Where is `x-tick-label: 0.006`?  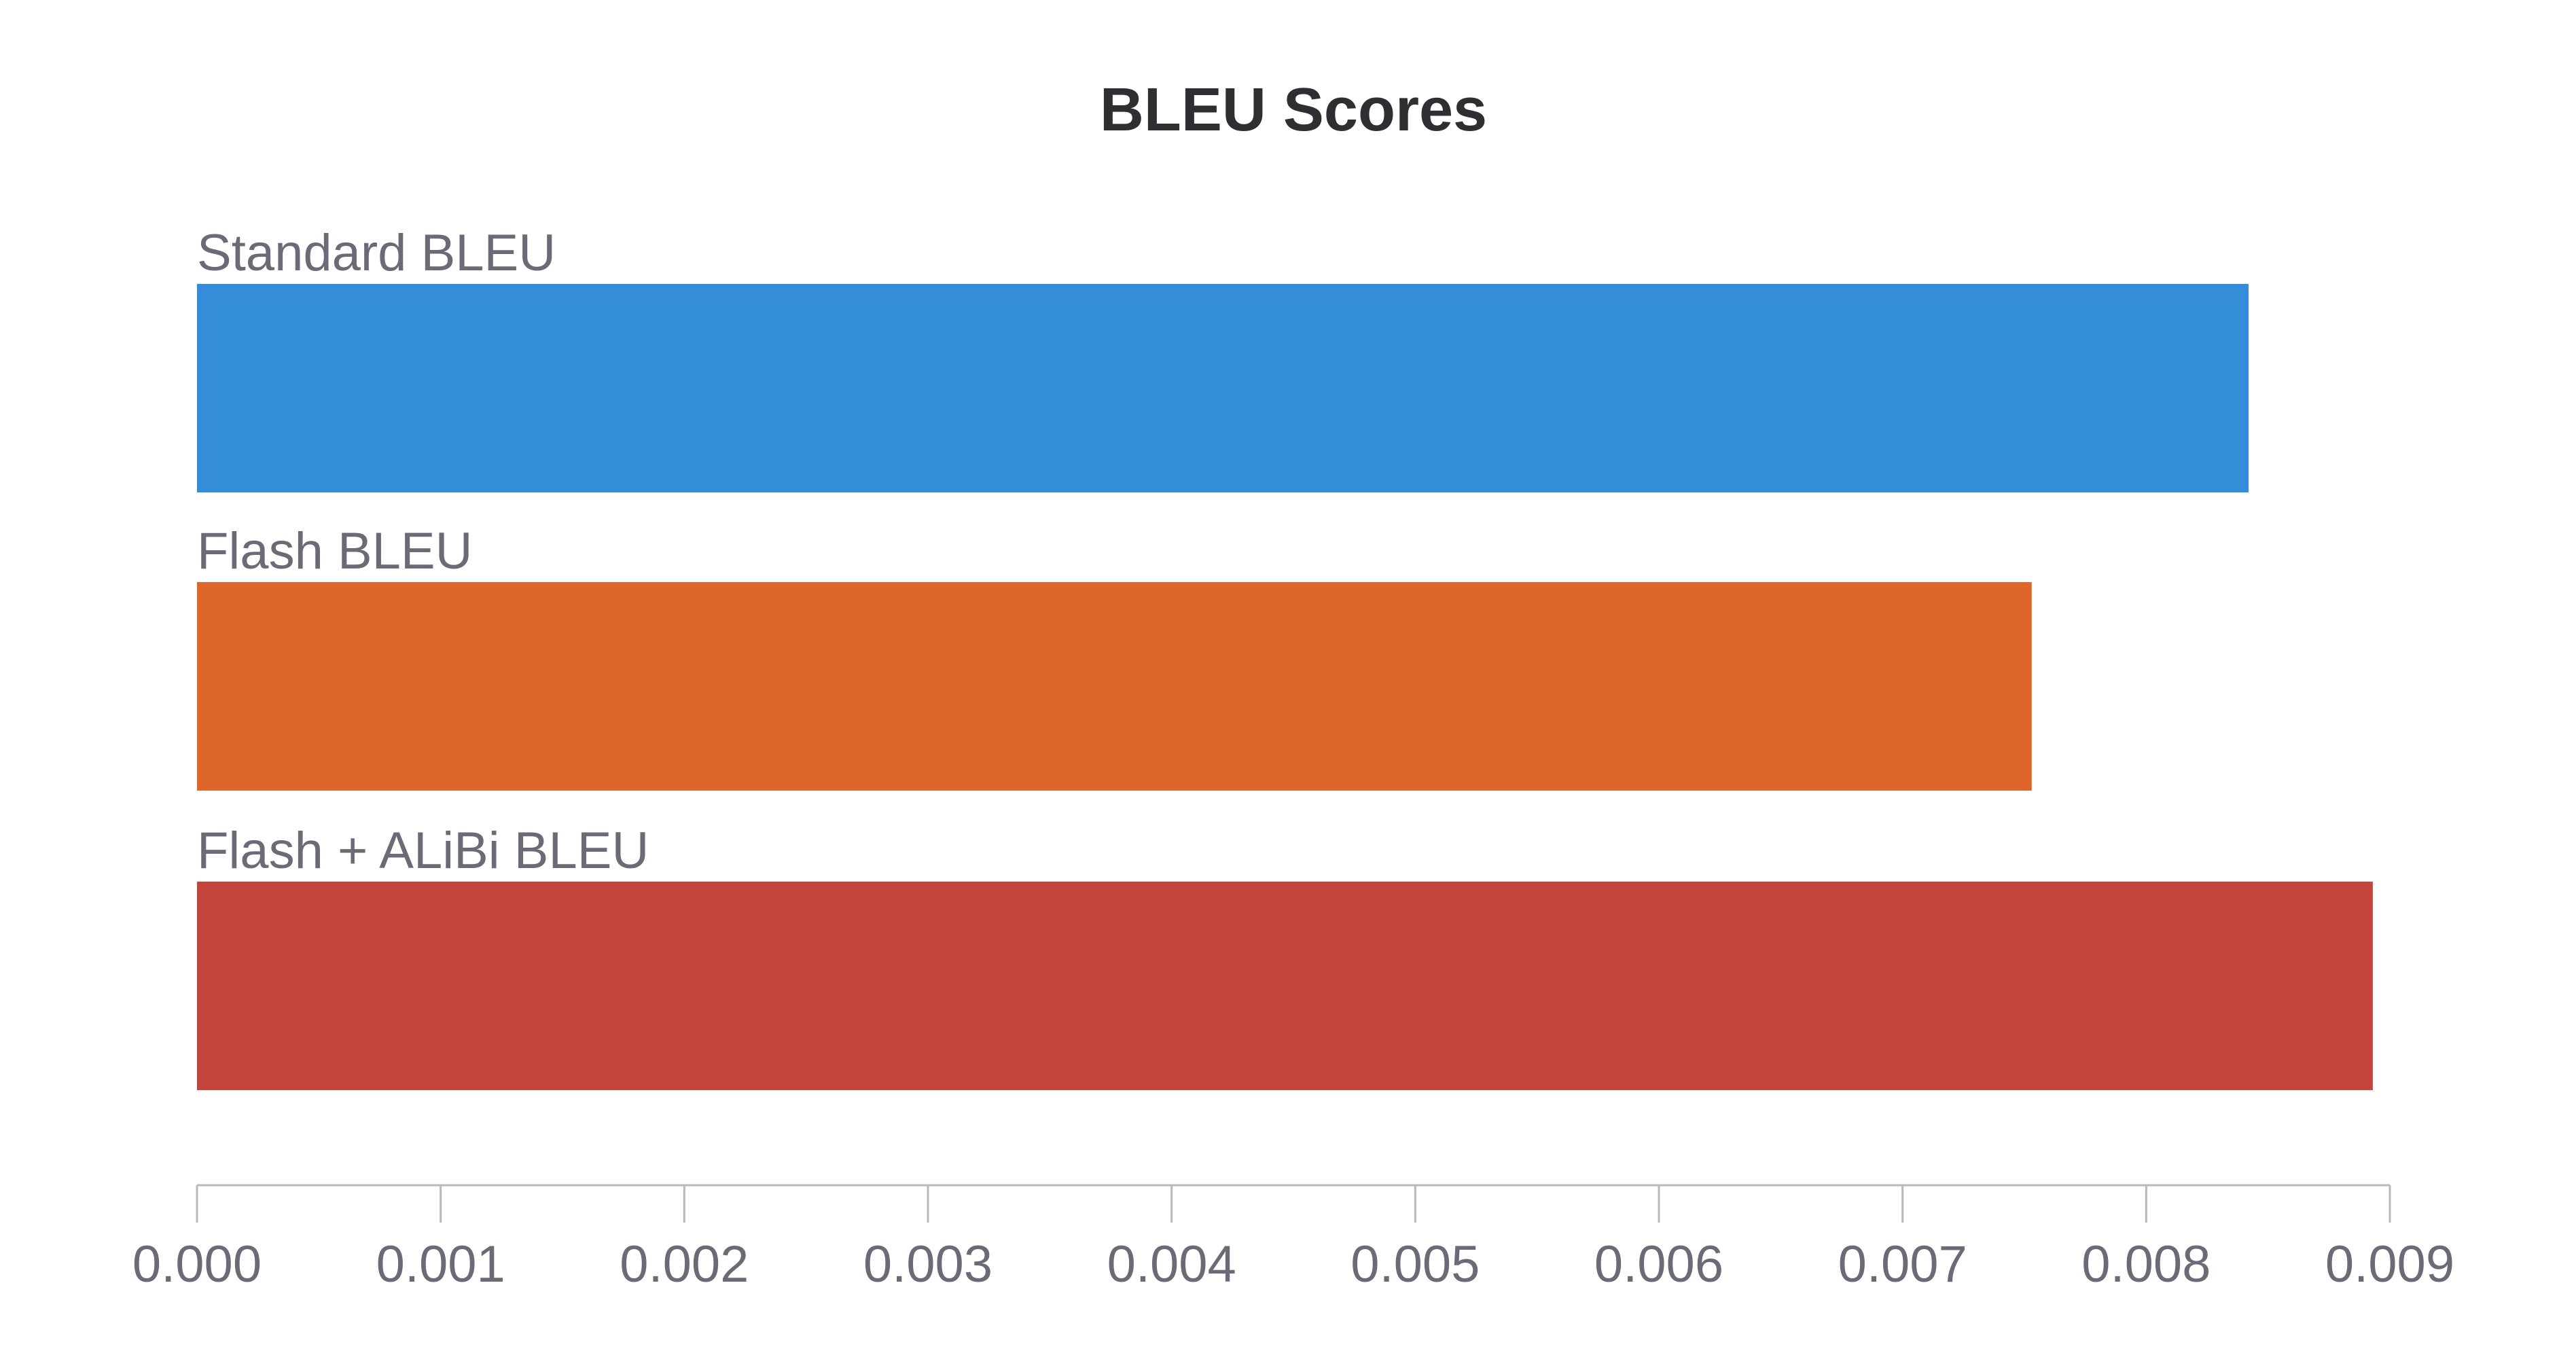 x-tick-label: 0.006 is located at coordinates (1658, 1264).